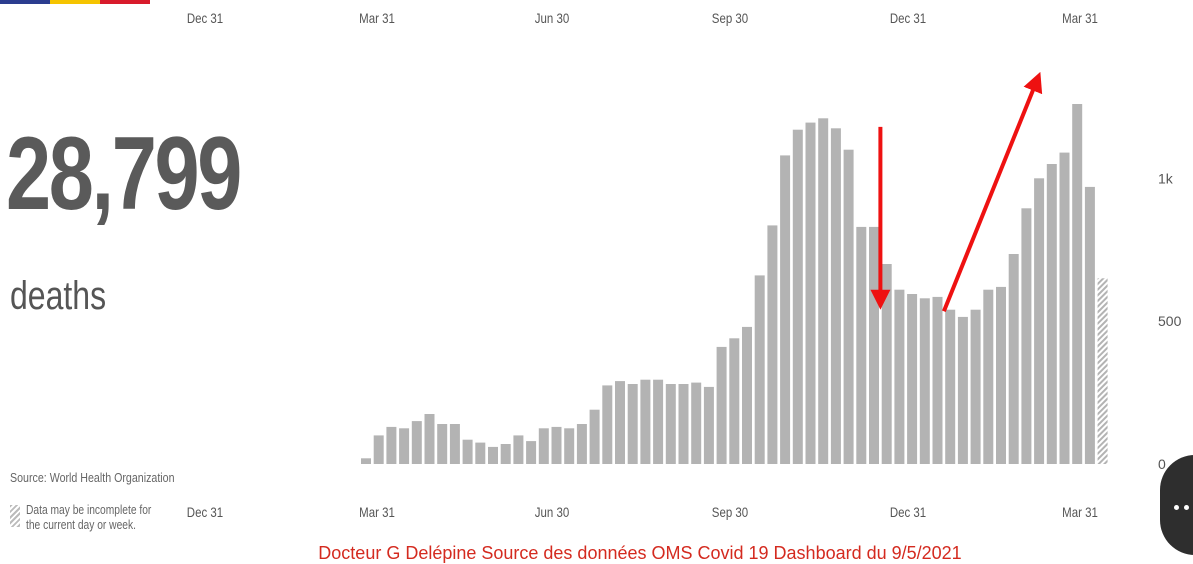 This screenshot has height=564, width=1193. Describe the element at coordinates (124, 174) in the screenshot. I see `total-deaths-value: 28,799` at that location.